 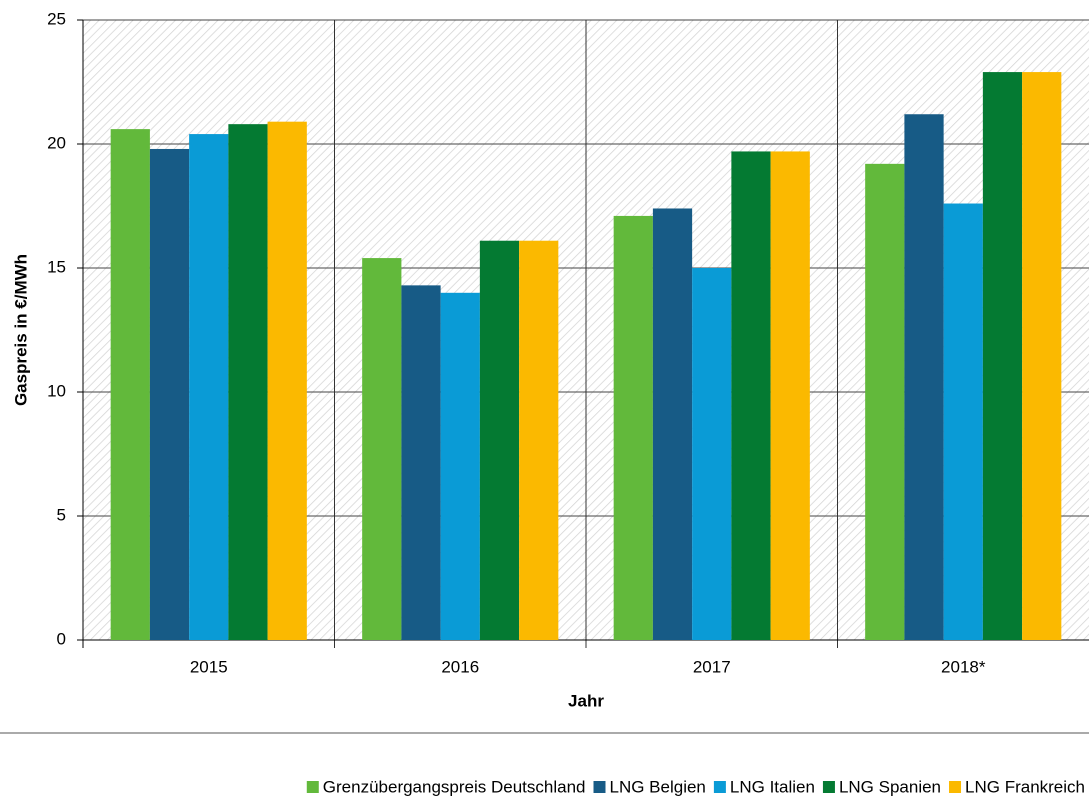 I want to click on y-tick-label: 25, so click(x=56, y=18).